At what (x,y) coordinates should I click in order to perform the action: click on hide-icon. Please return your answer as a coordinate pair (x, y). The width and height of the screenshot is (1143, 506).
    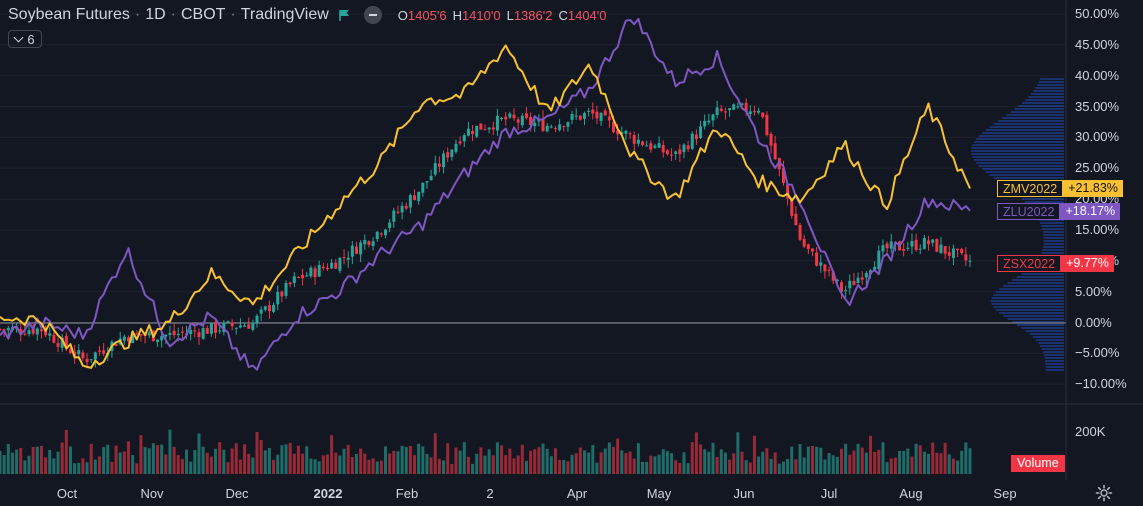
    Looking at the image, I should click on (372, 15).